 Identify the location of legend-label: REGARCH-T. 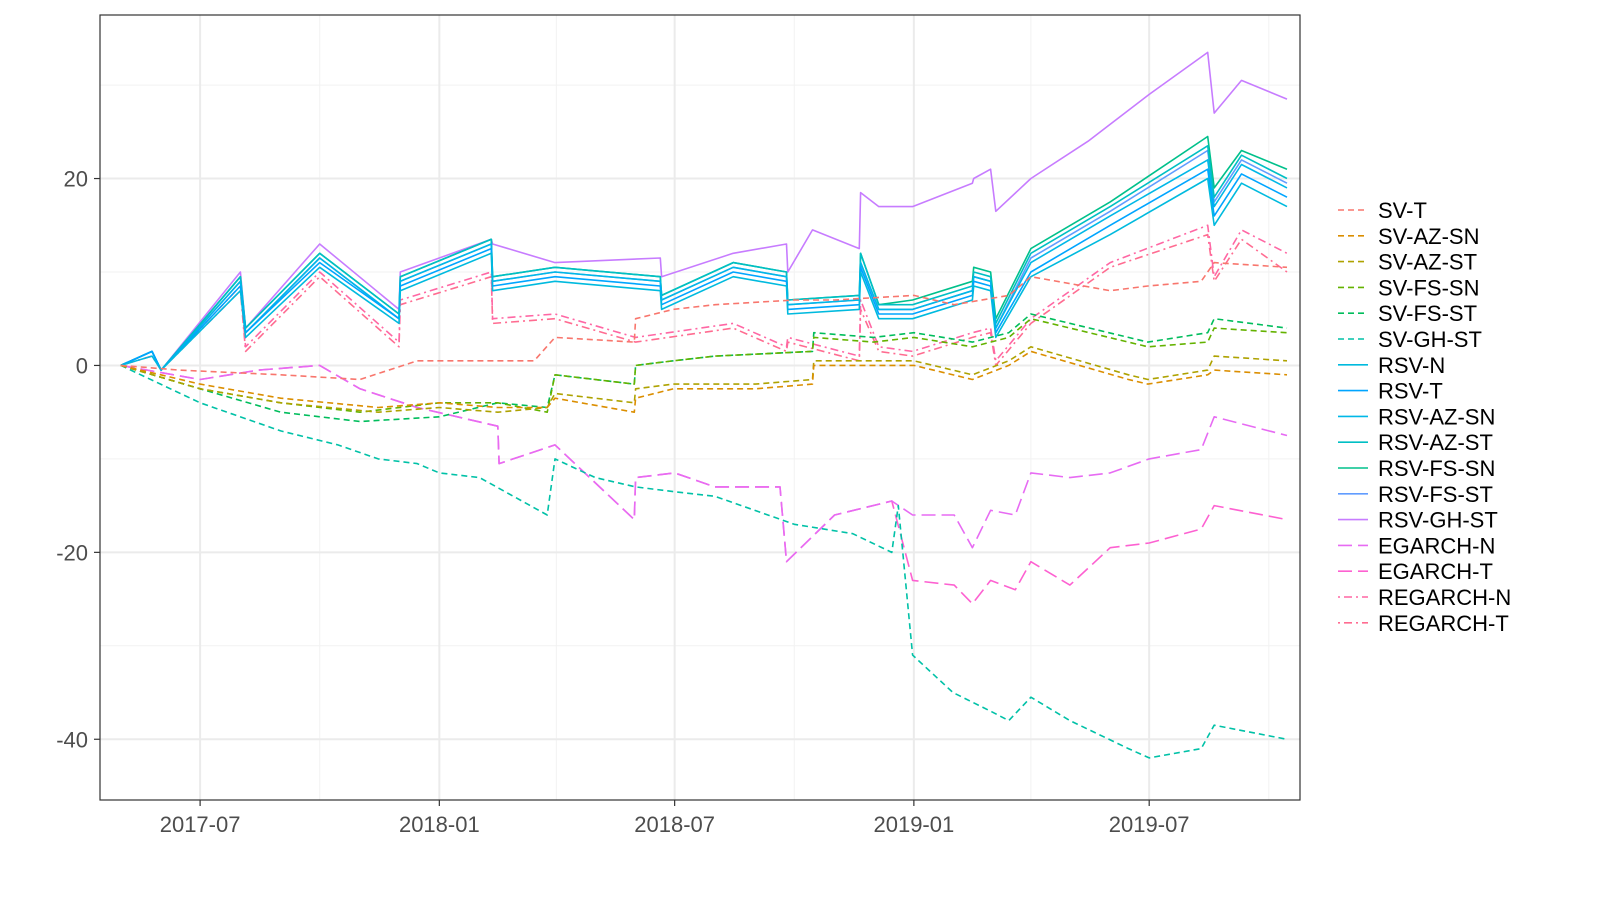
(1443, 623).